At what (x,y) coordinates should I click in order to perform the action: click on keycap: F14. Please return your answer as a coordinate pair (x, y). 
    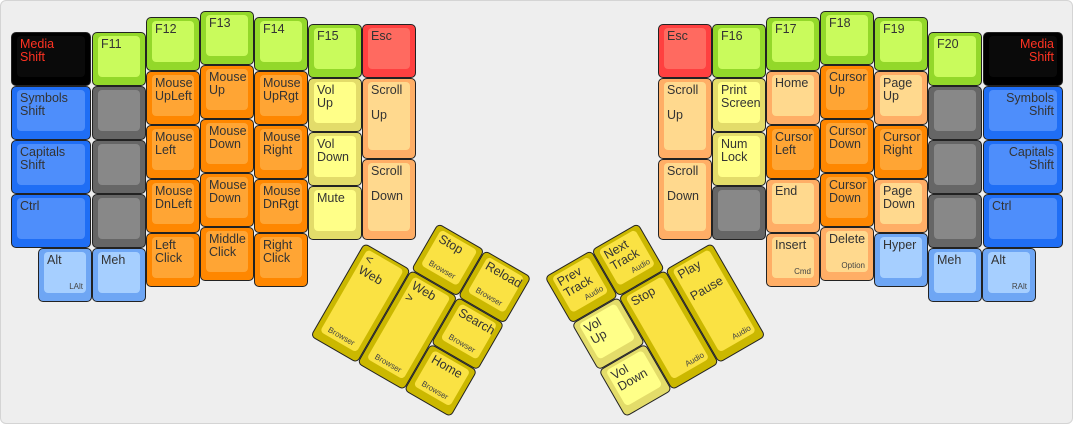
    Looking at the image, I should click on (281, 41).